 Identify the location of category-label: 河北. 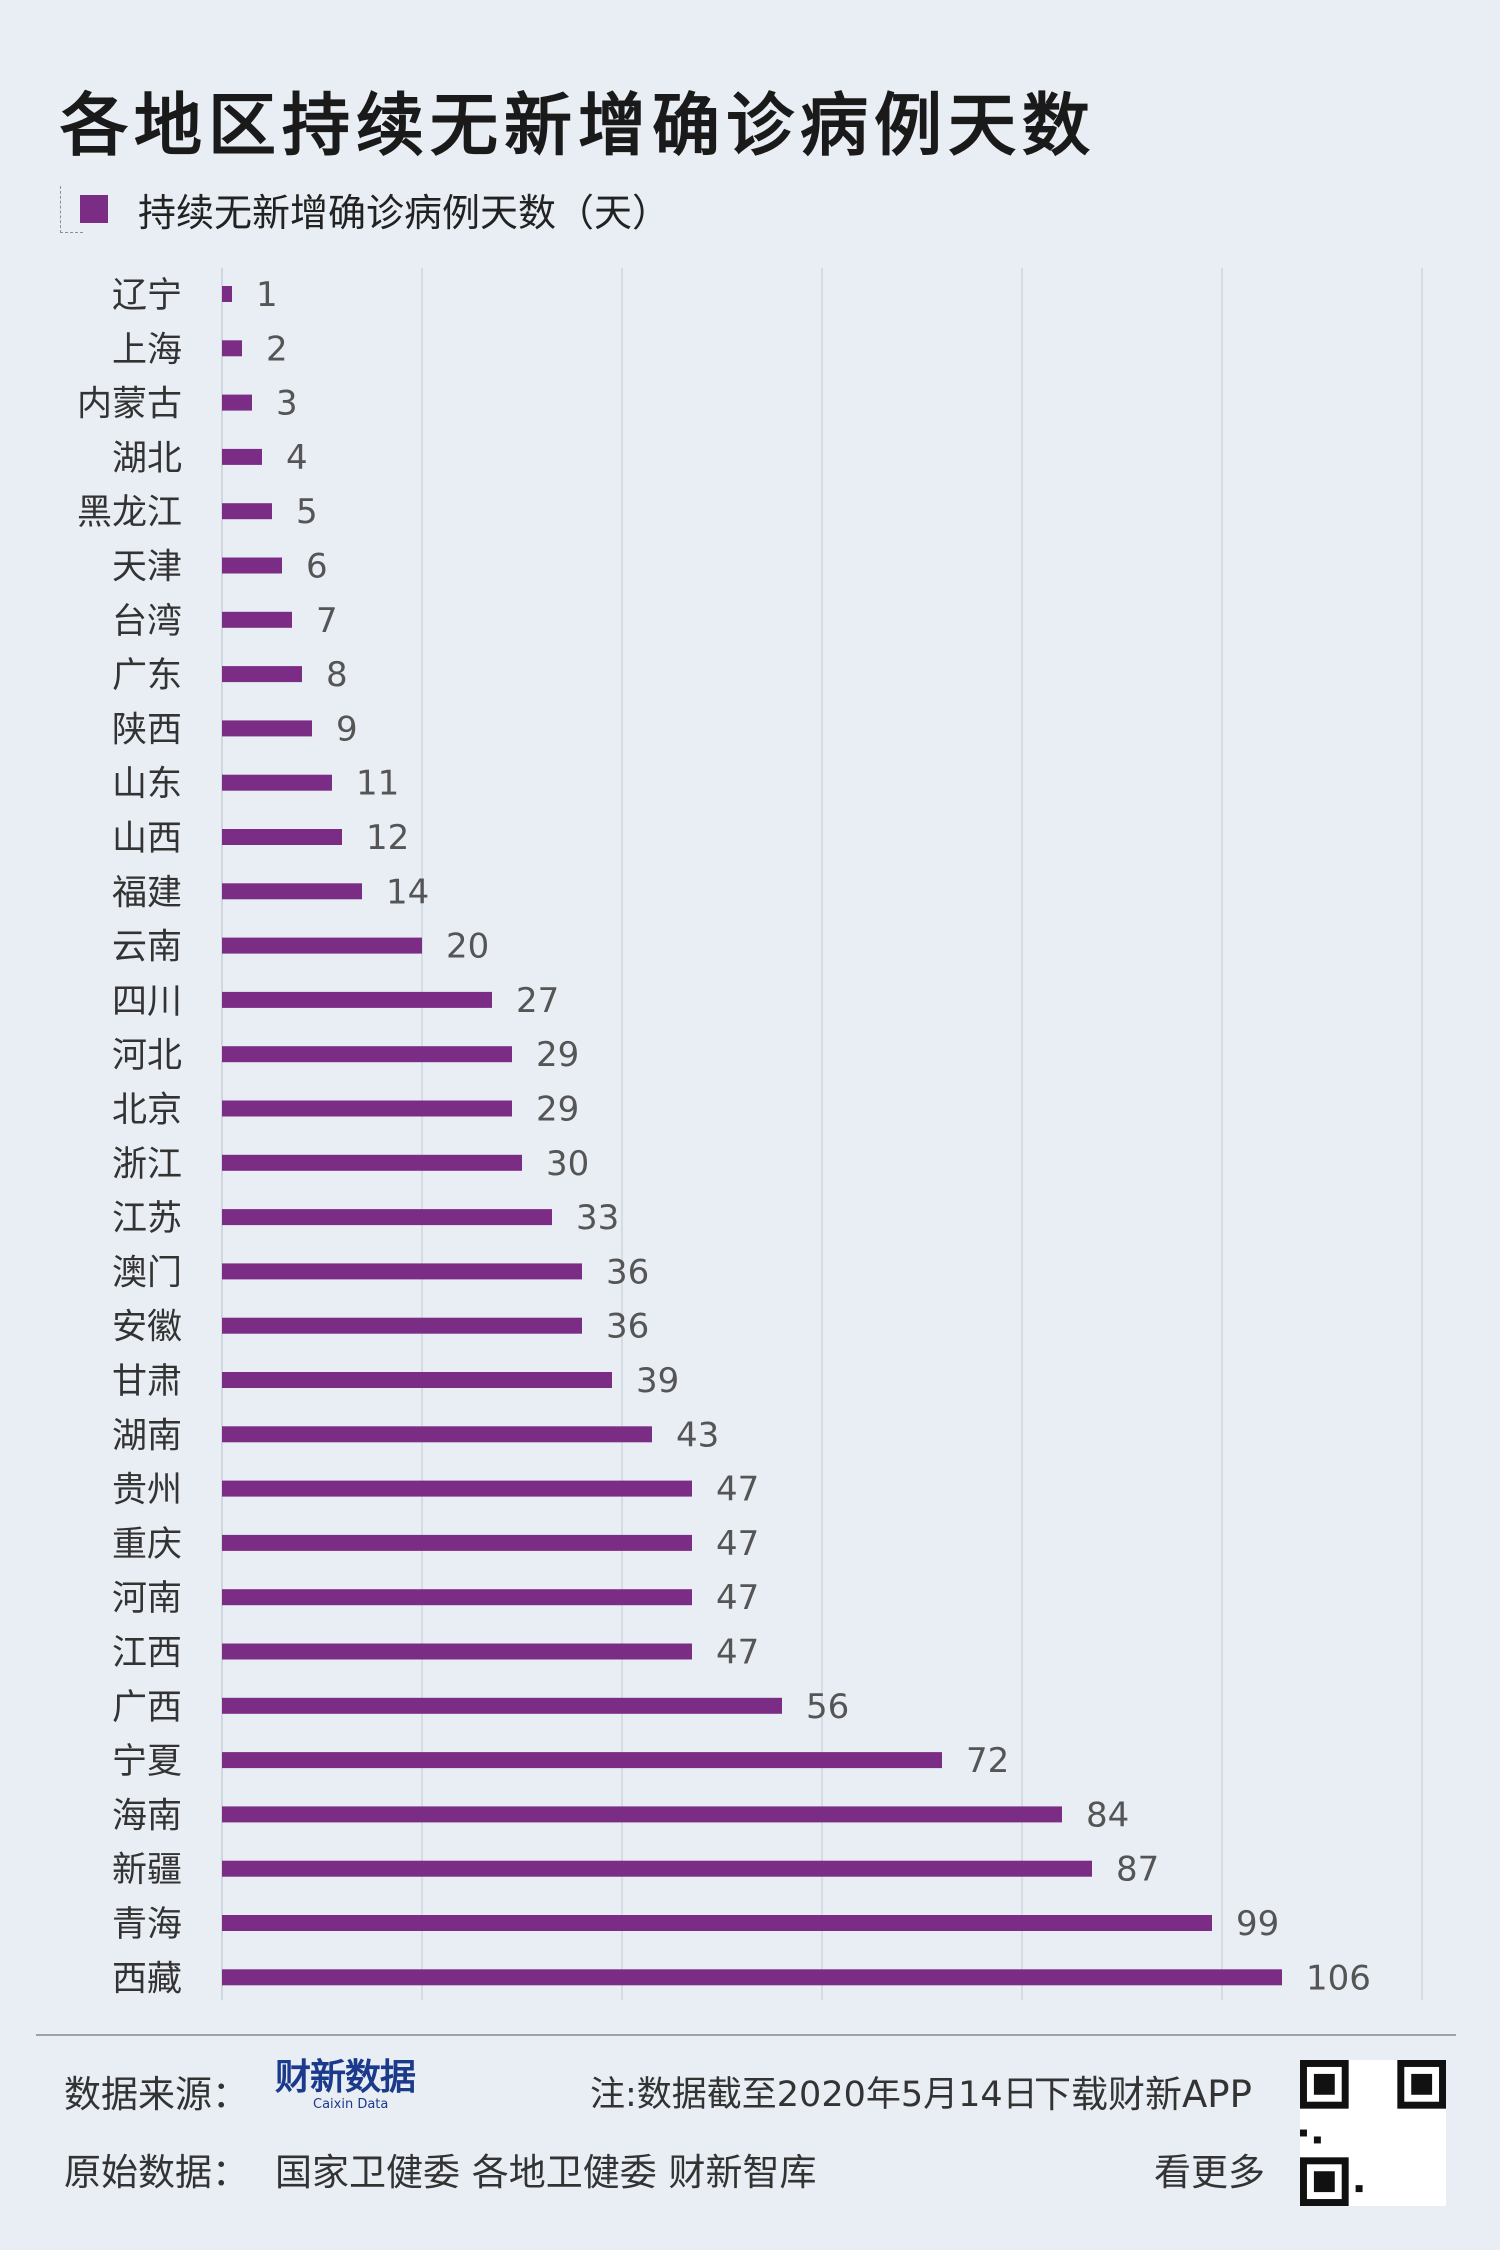
(147, 1056).